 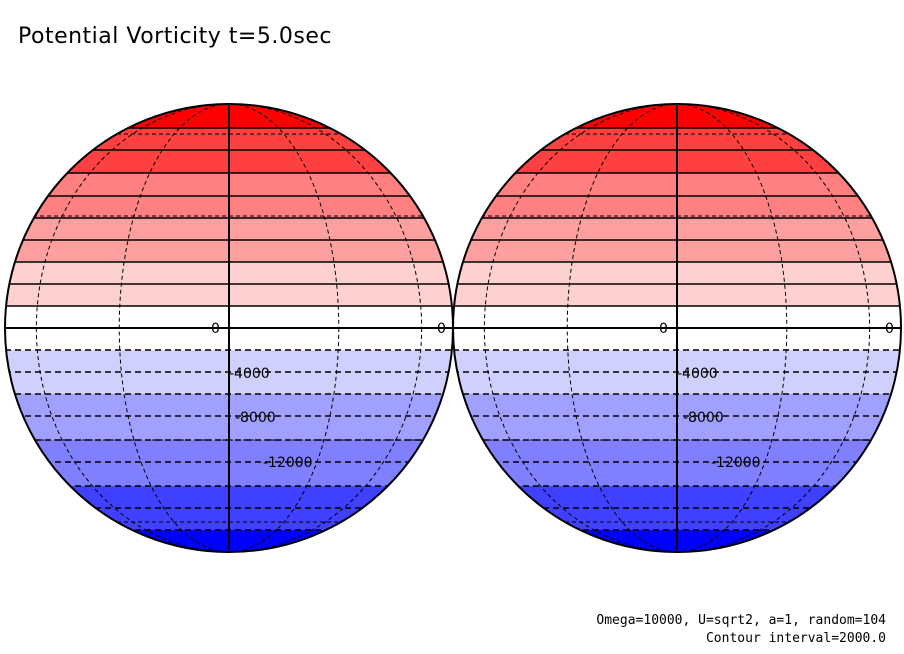 What do you see at coordinates (795, 638) in the screenshot?
I see `contour-interval-note: Contour interval=2000.0` at bounding box center [795, 638].